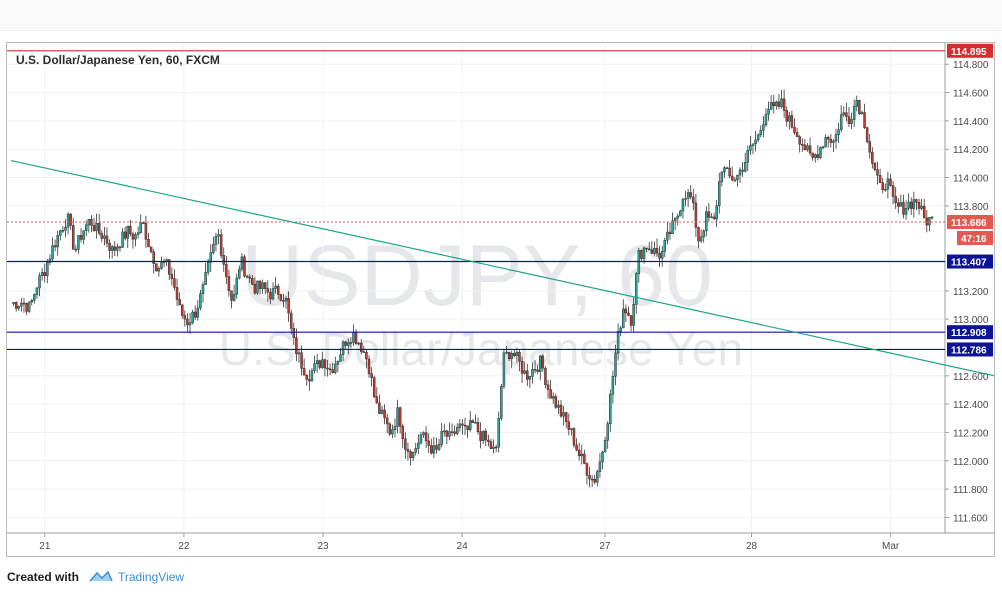  What do you see at coordinates (971, 94) in the screenshot?
I see `y-tick-label: 114.600` at bounding box center [971, 94].